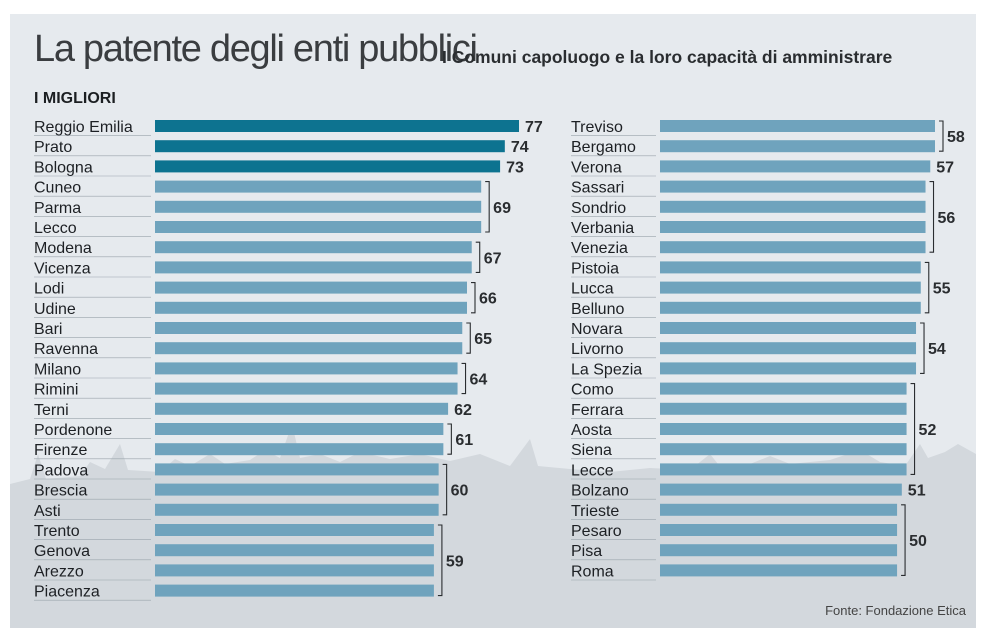 This screenshot has width=986, height=636. Describe the element at coordinates (57, 369) in the screenshot. I see `category-label: Milano` at that location.